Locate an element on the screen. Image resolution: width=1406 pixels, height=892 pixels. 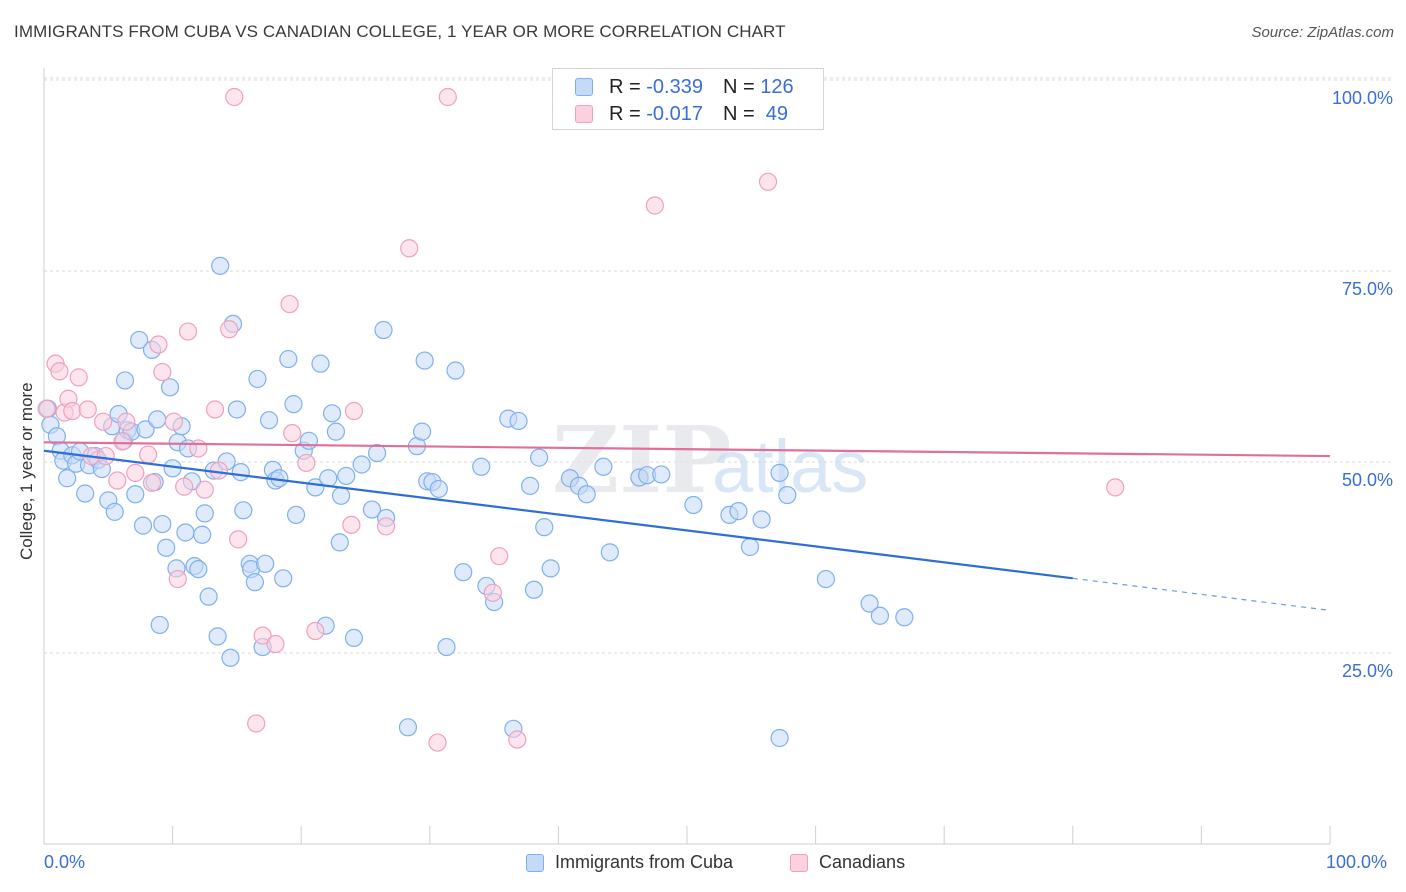
x-tick-label-min: 0.0% is located at coordinates (65, 862).